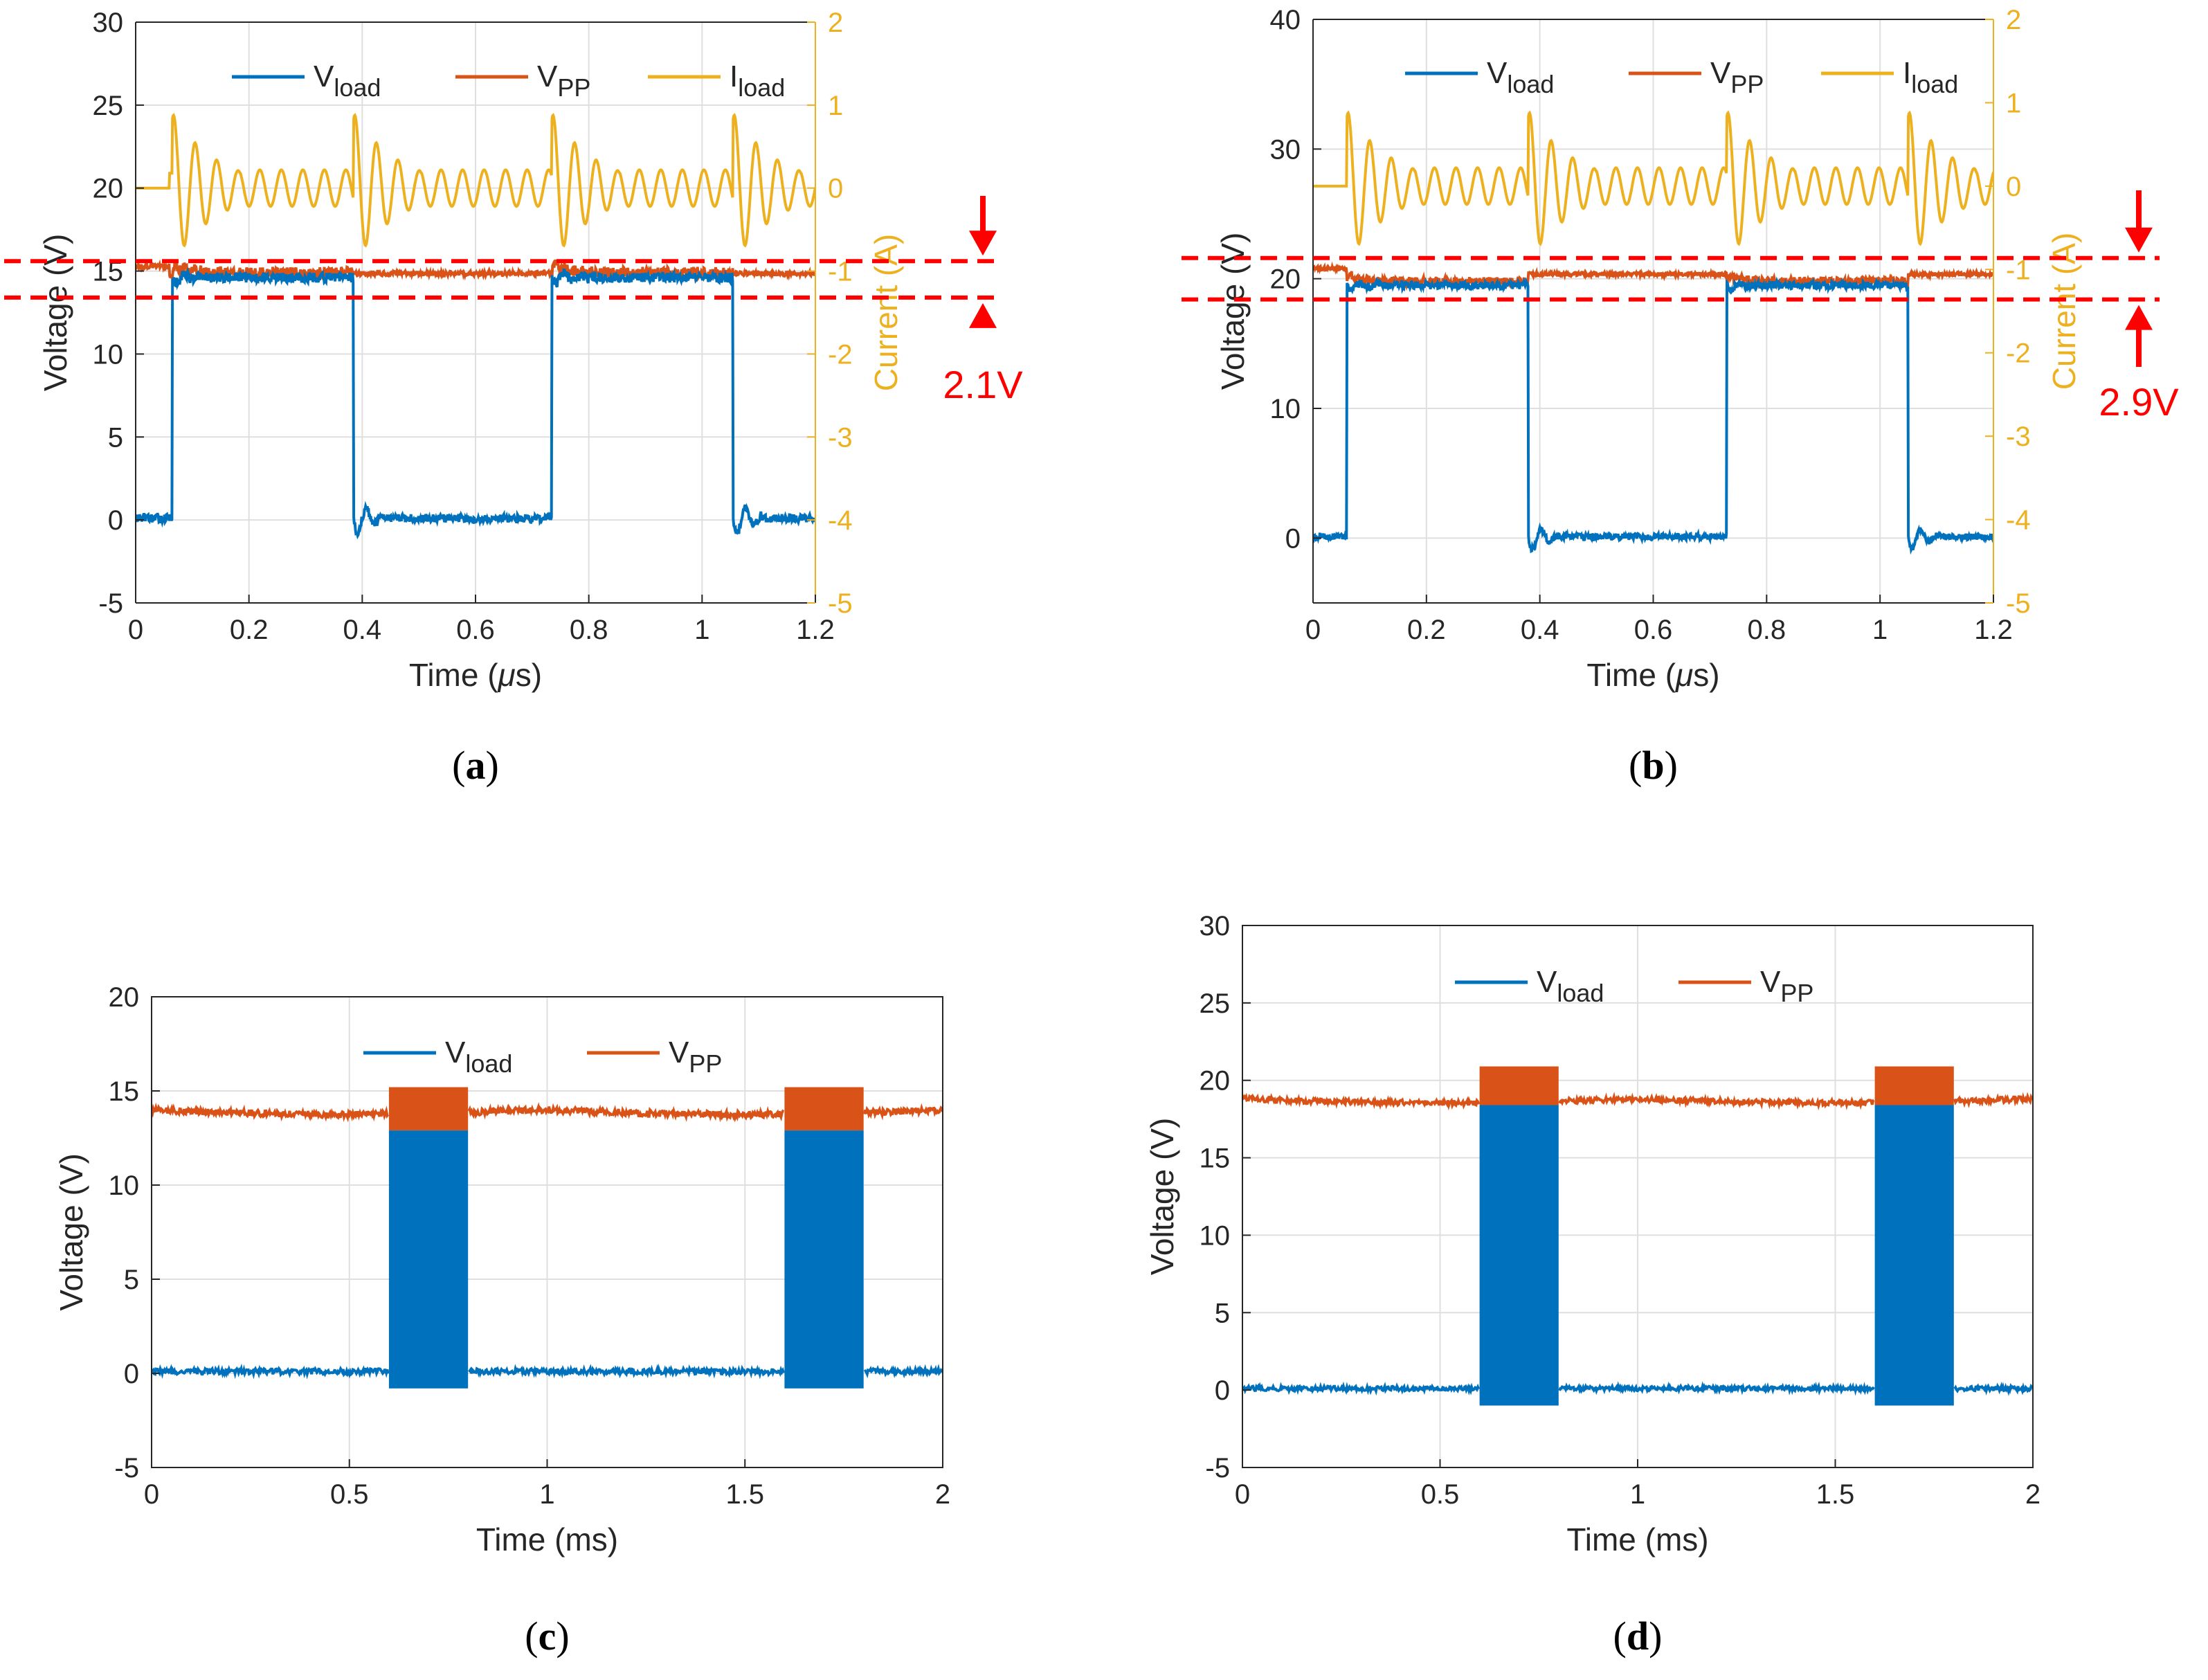 The image size is (2208, 1680). I want to click on y2-tick-label: 0, so click(835, 189).